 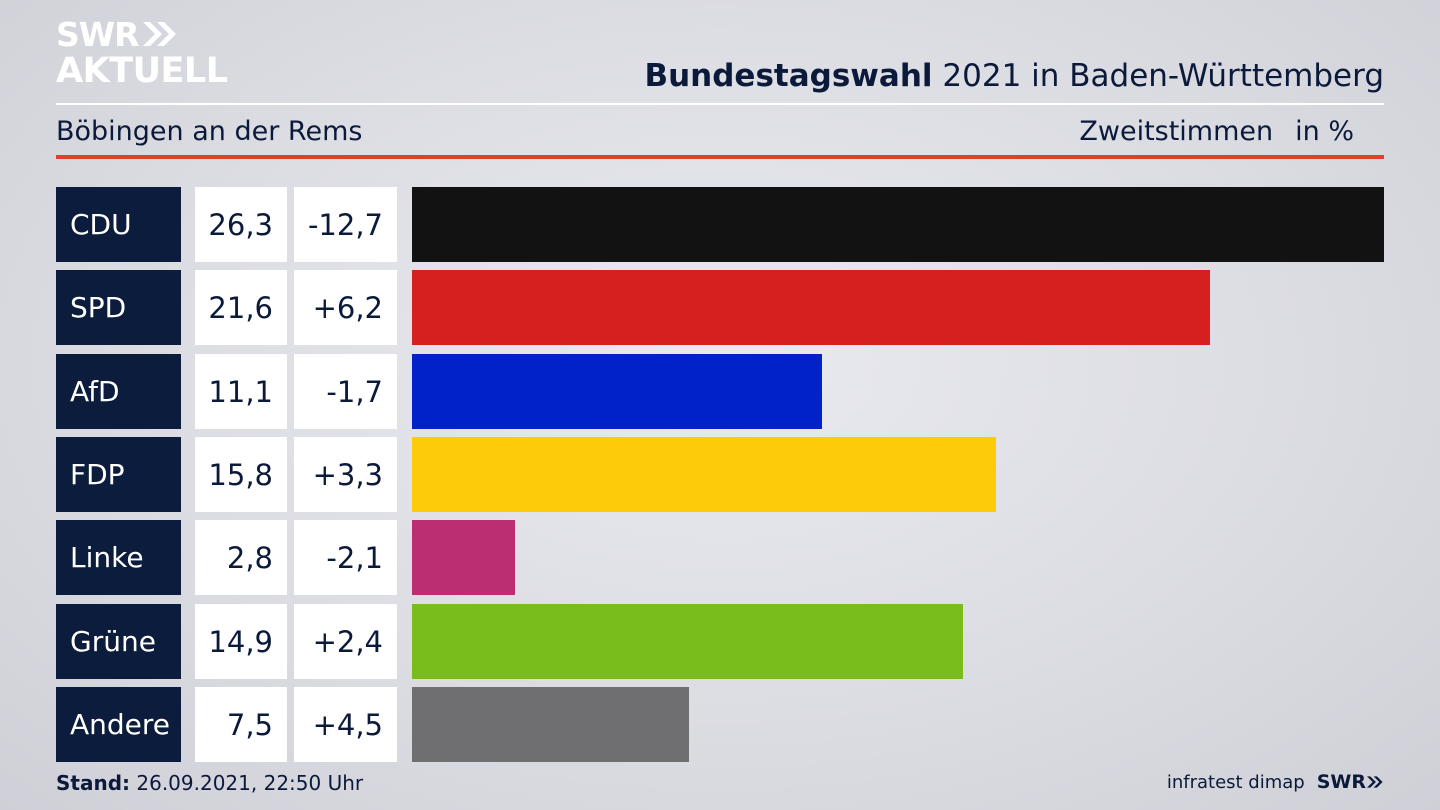 What do you see at coordinates (1158, 76) in the screenshot?
I see `title-rest: 2021 in Baden-Württemberg` at bounding box center [1158, 76].